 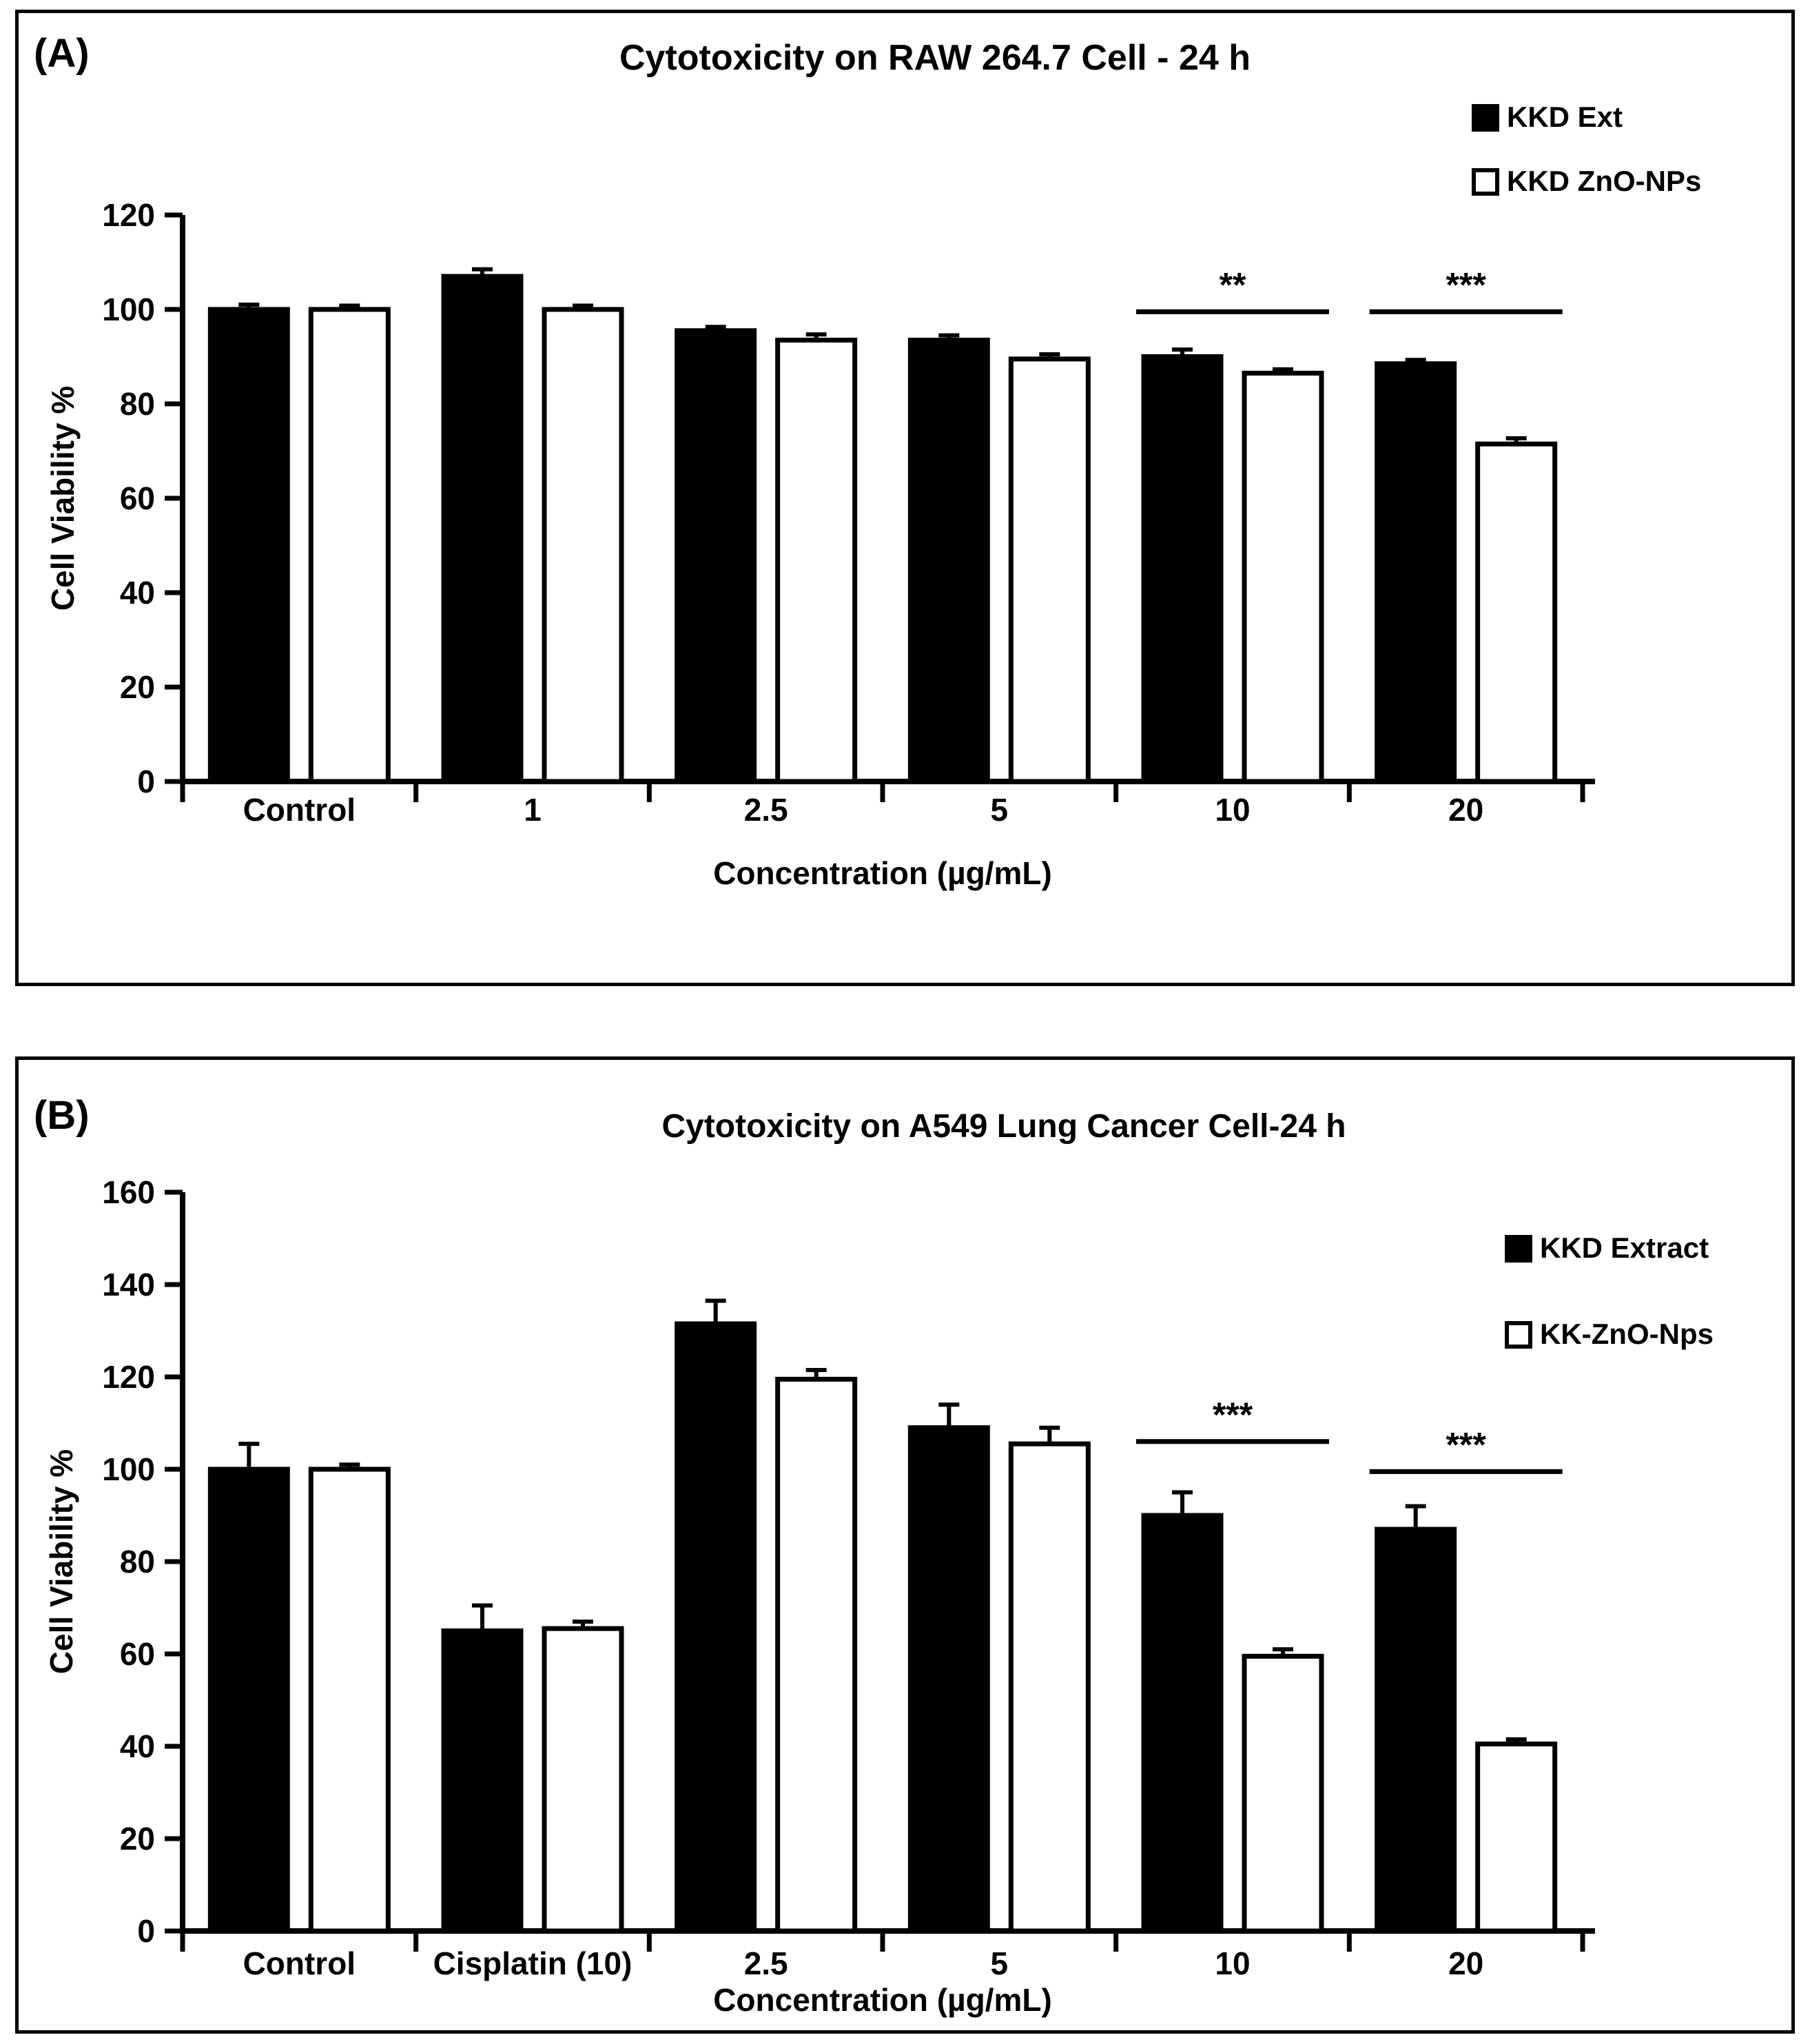 What do you see at coordinates (1604, 181) in the screenshot?
I see `legend-label: KKD ZnO-NPs` at bounding box center [1604, 181].